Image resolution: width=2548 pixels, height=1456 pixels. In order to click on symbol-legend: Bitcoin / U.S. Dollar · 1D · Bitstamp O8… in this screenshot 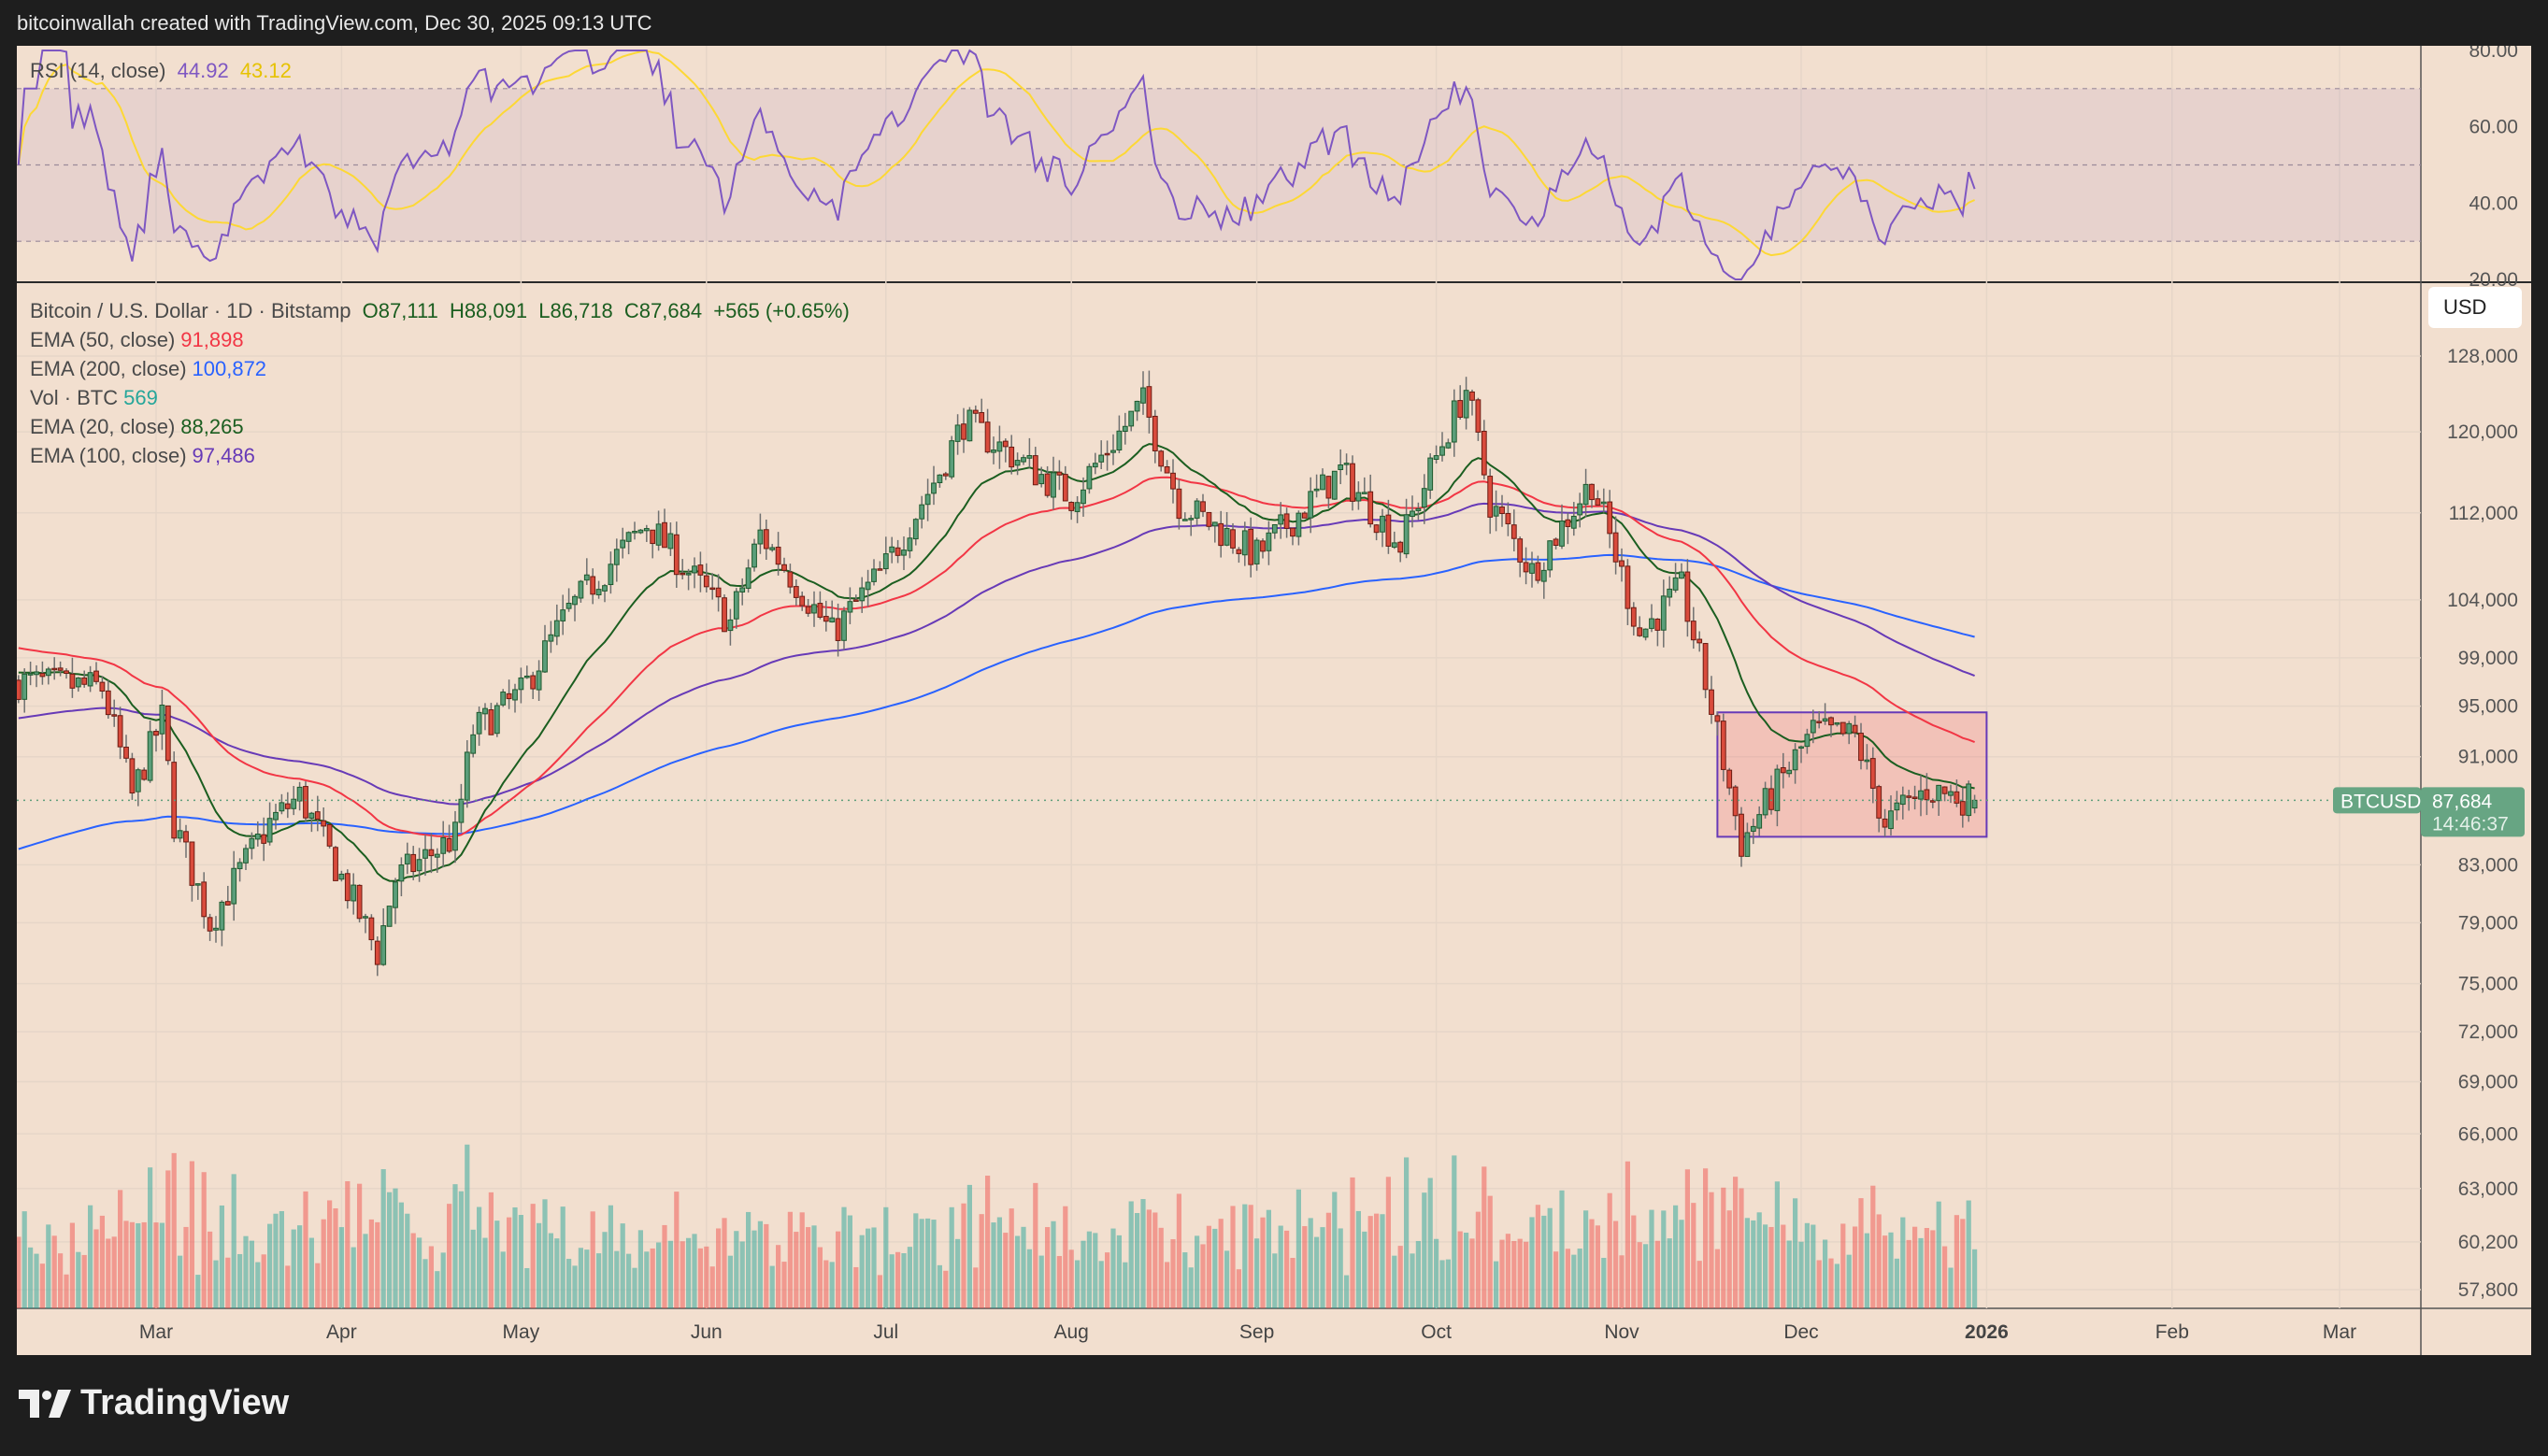, I will do `click(442, 310)`.